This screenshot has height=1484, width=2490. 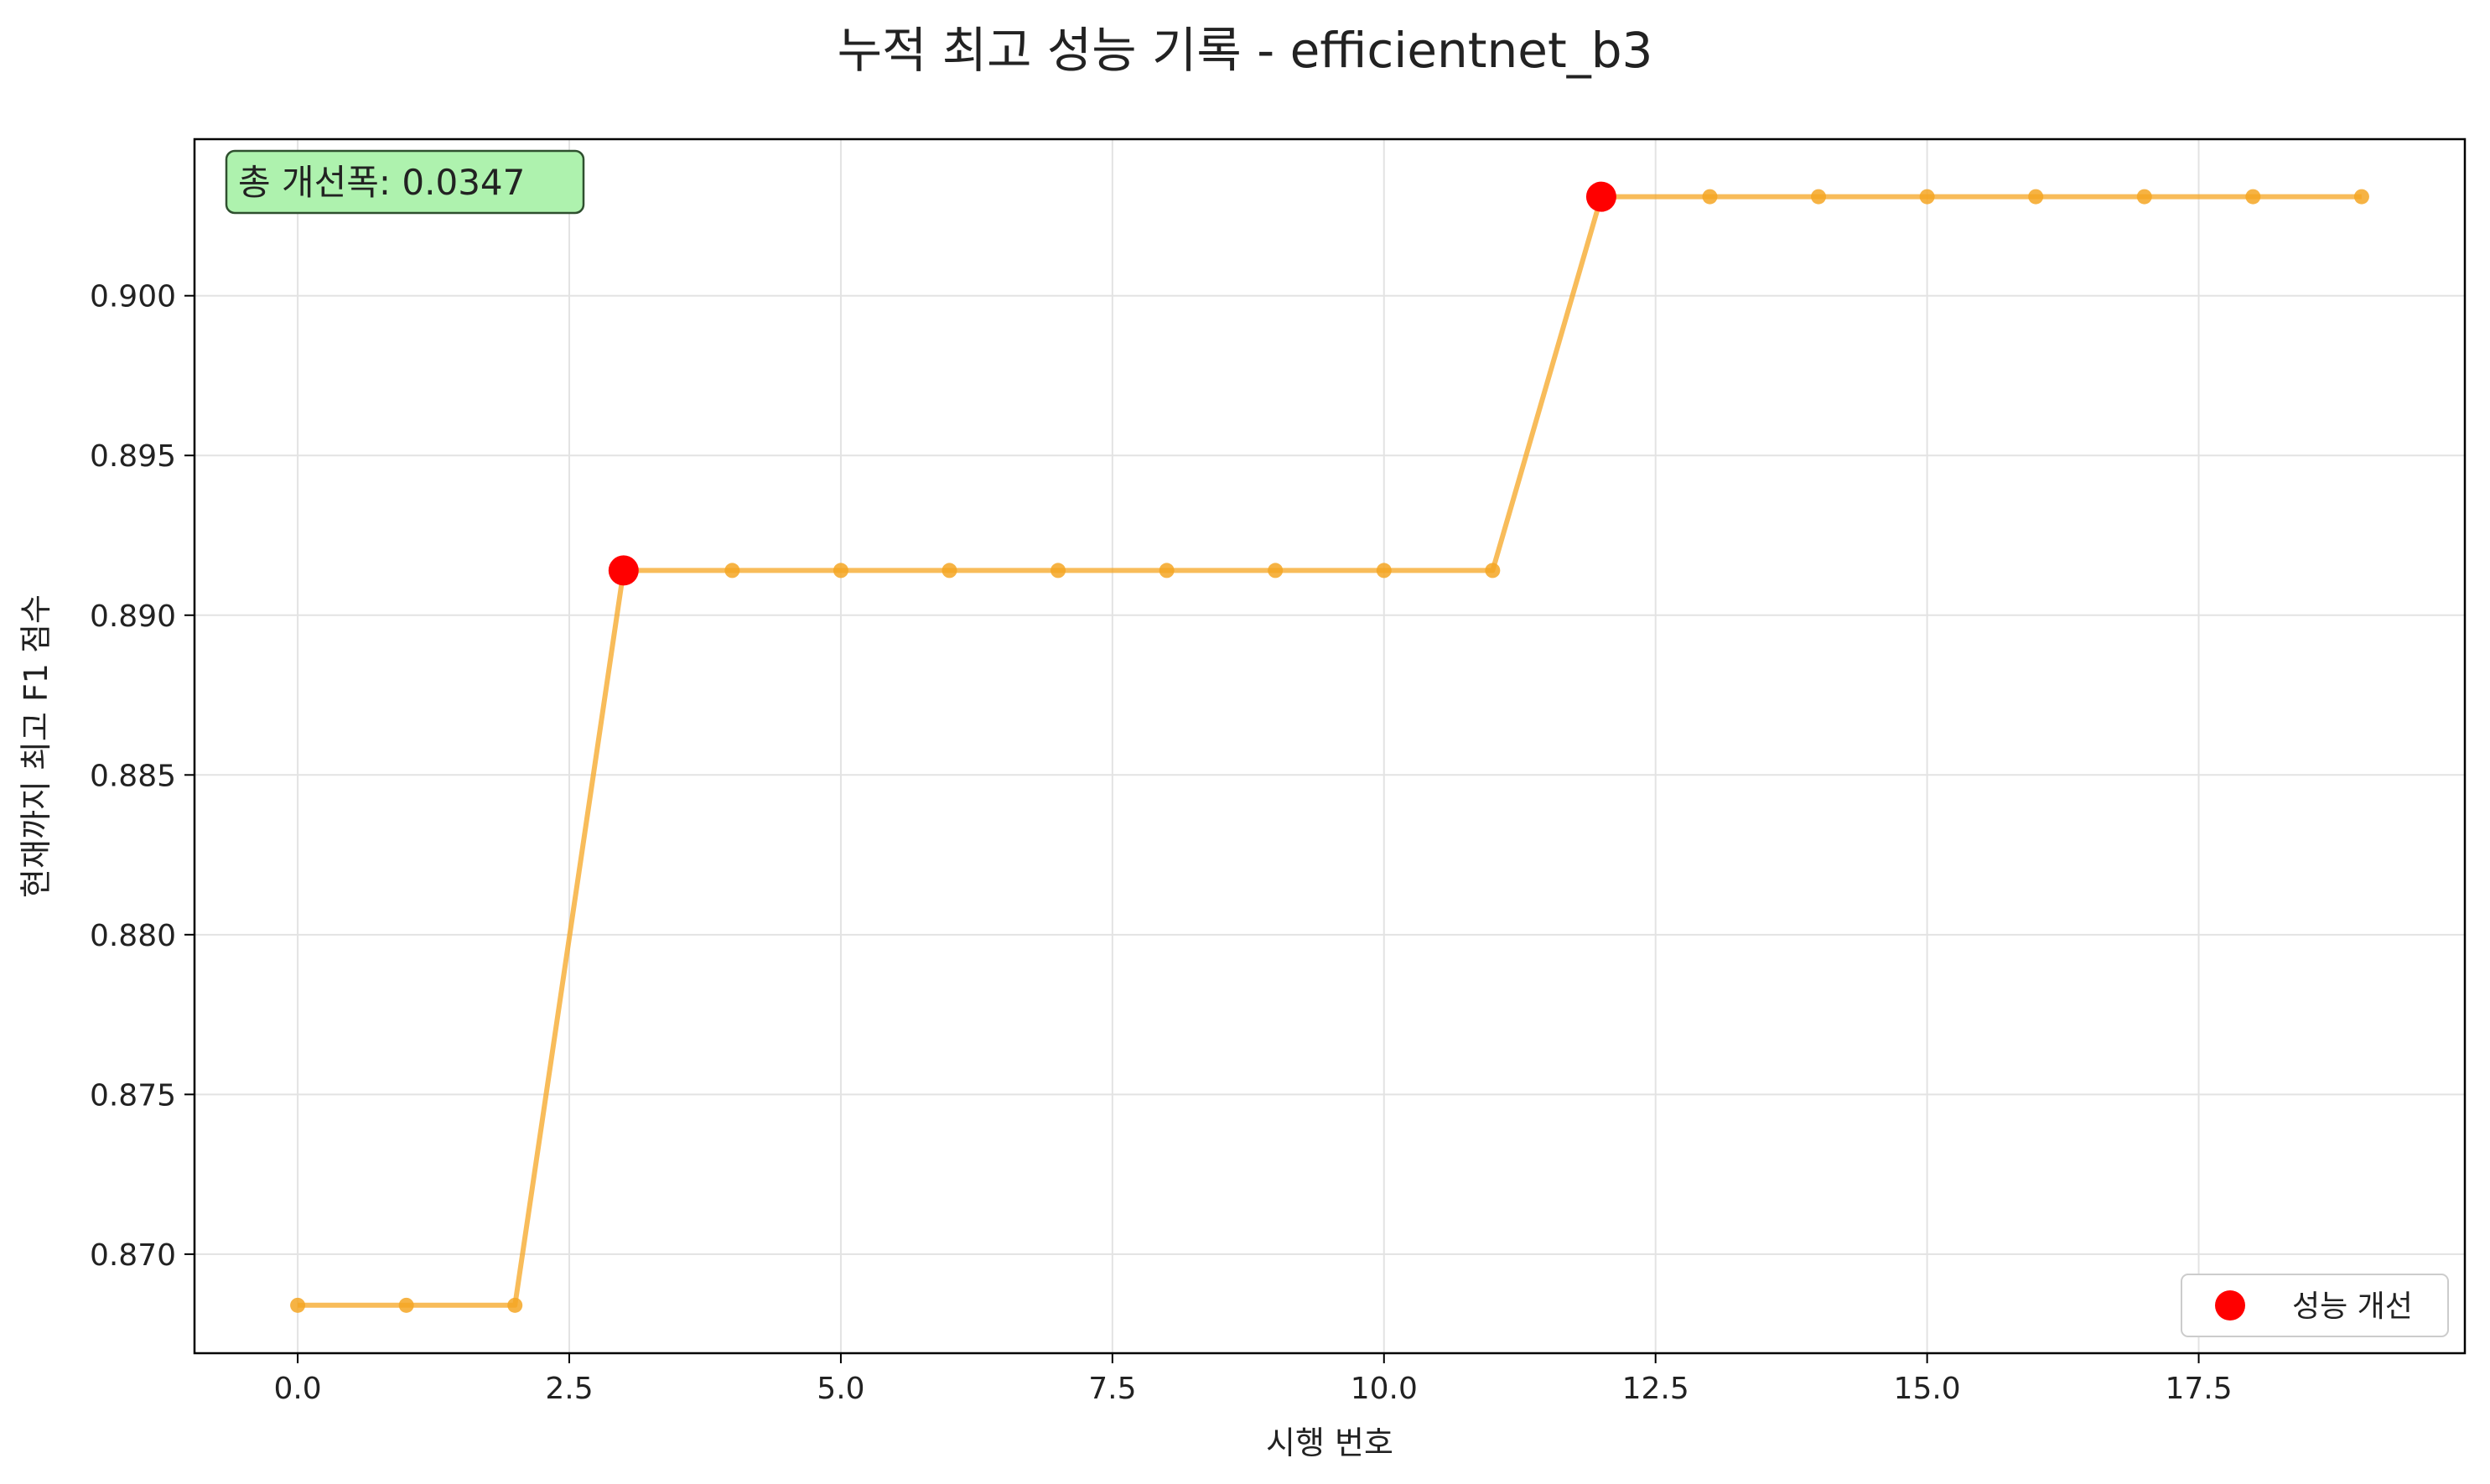 I want to click on x-tick-label: 17.5, so click(x=2198, y=1389).